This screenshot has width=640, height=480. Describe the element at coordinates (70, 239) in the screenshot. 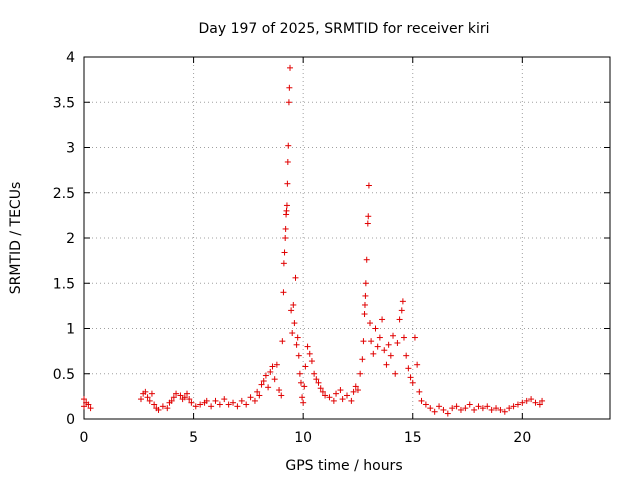

I see `y-tick-label: 2` at that location.